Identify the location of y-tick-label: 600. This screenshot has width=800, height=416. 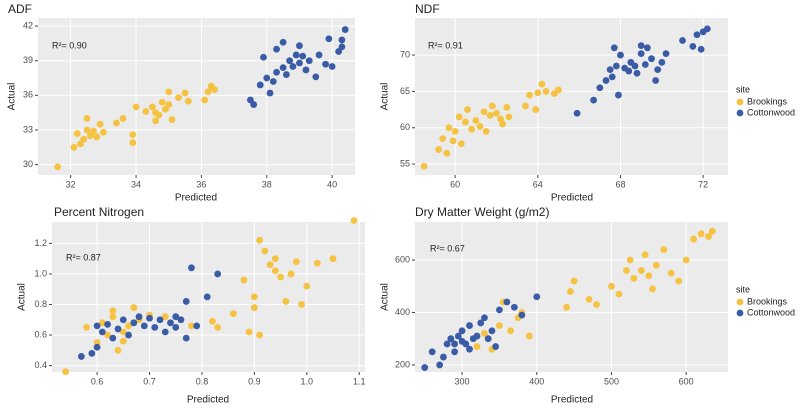
(402, 259).